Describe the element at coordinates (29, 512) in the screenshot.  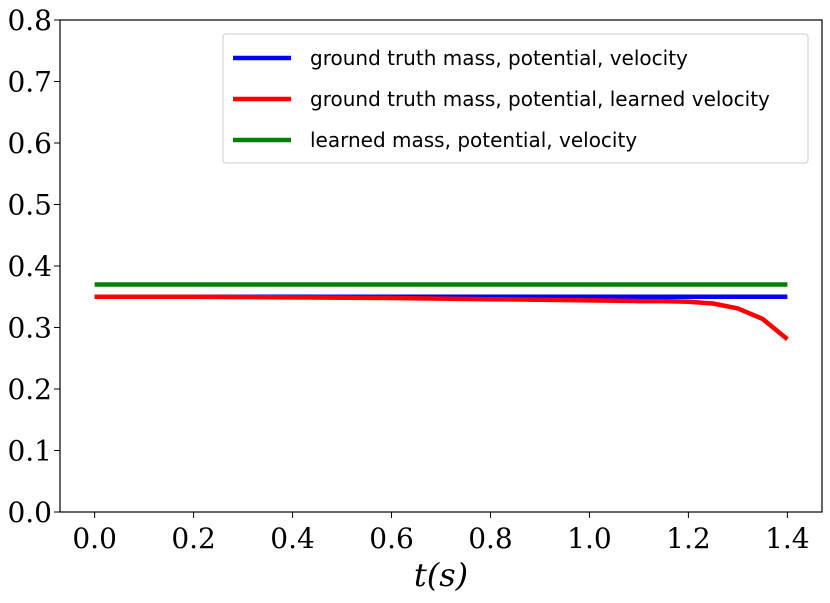
I see `y-tick-label: 0.0` at that location.